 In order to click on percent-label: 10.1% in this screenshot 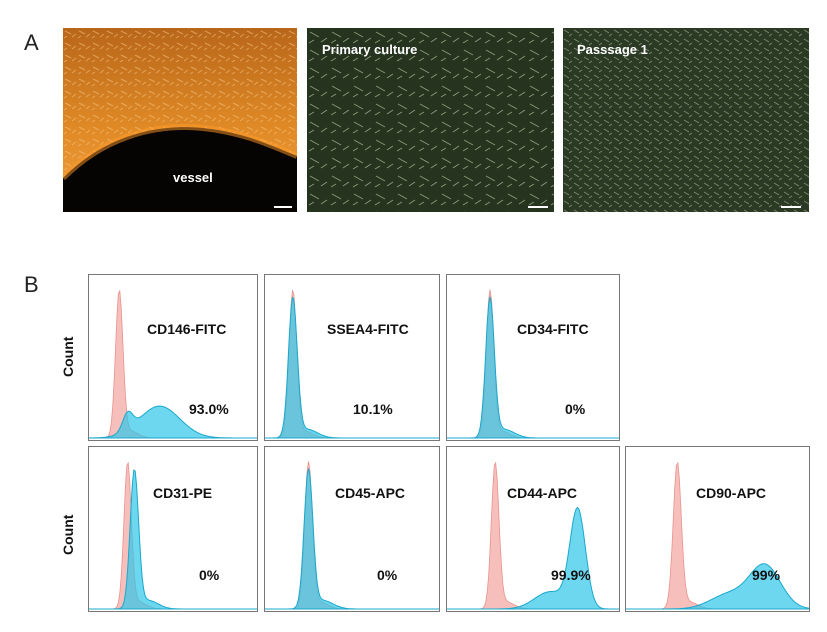, I will do `click(373, 409)`.